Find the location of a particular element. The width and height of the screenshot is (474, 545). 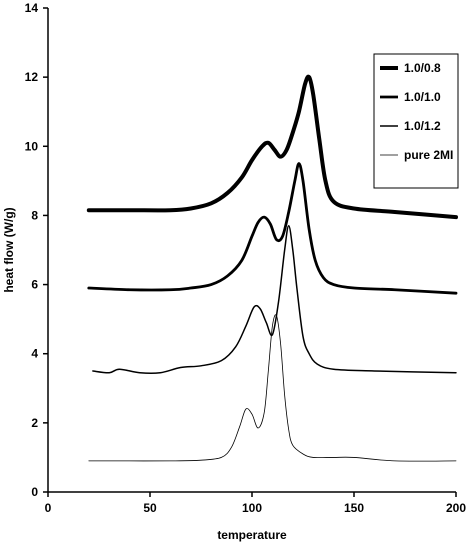

x-tick-label: 0 is located at coordinates (48, 508).